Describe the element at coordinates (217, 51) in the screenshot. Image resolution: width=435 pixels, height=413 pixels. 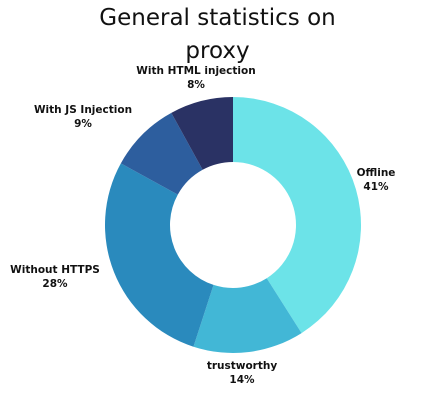
I see `chart-title-line-2: proxy` at that location.